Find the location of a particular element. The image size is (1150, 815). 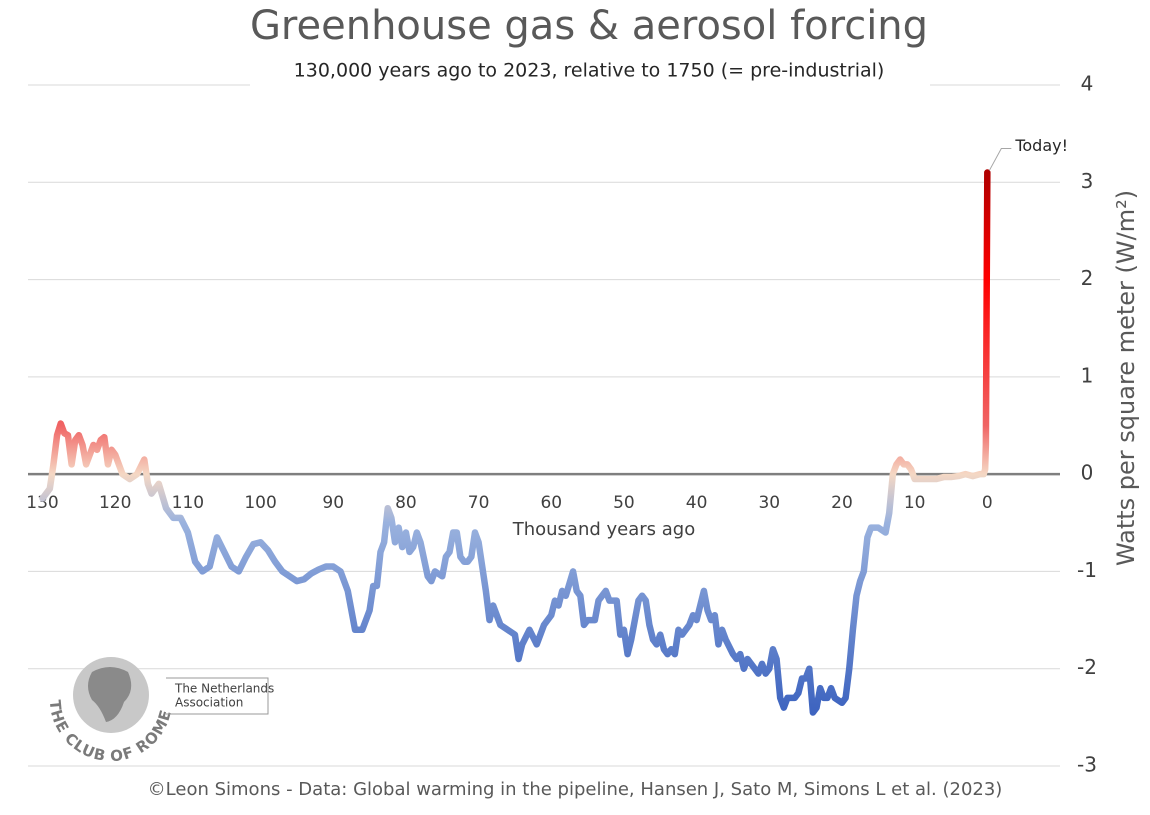

x-axis-label: Thousand years ago is located at coordinates (604, 529).